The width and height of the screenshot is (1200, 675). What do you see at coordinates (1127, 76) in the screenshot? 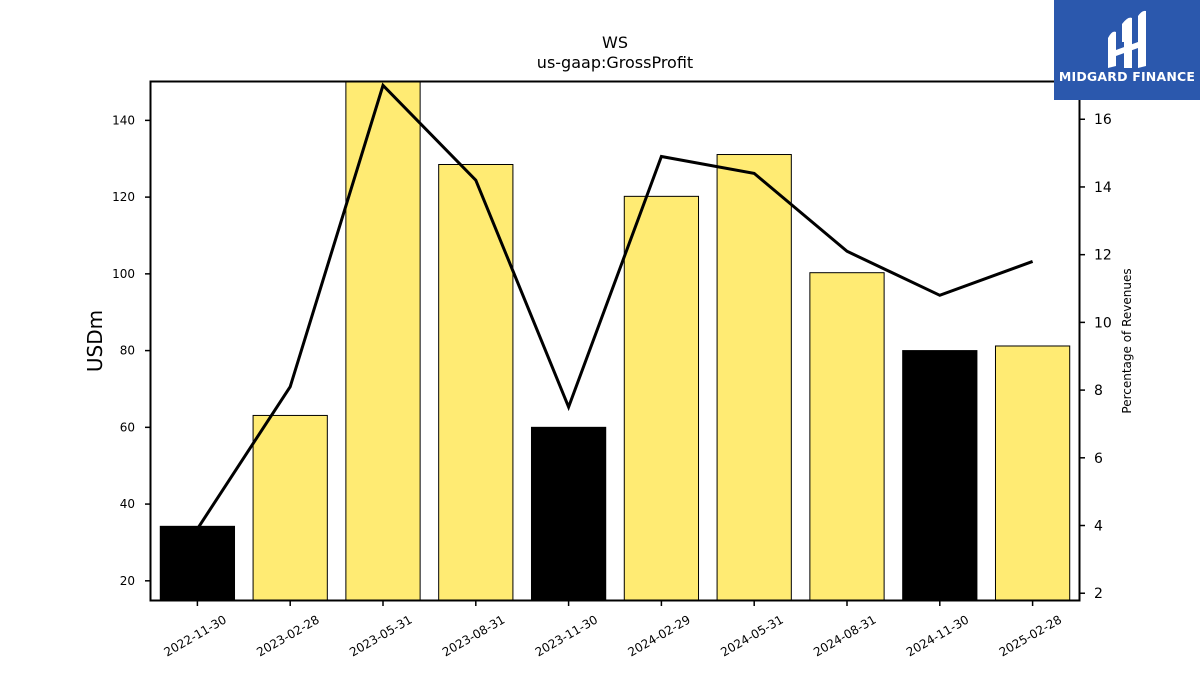
I see `brand-name: MIDGARD FINANCE` at bounding box center [1127, 76].